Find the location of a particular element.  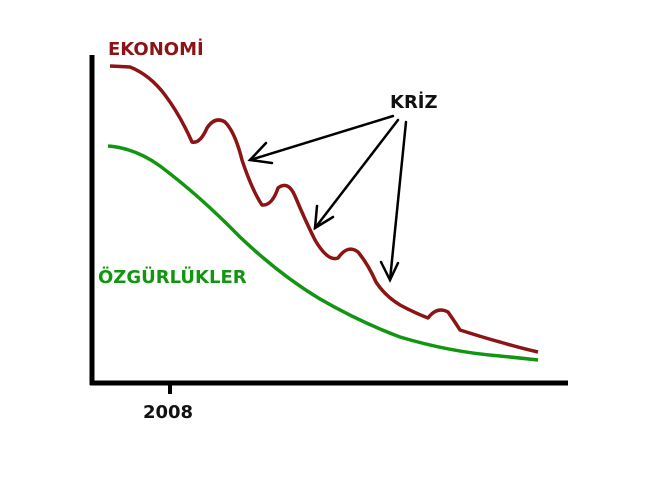

economy-label: EKONOMİ is located at coordinates (156, 49).